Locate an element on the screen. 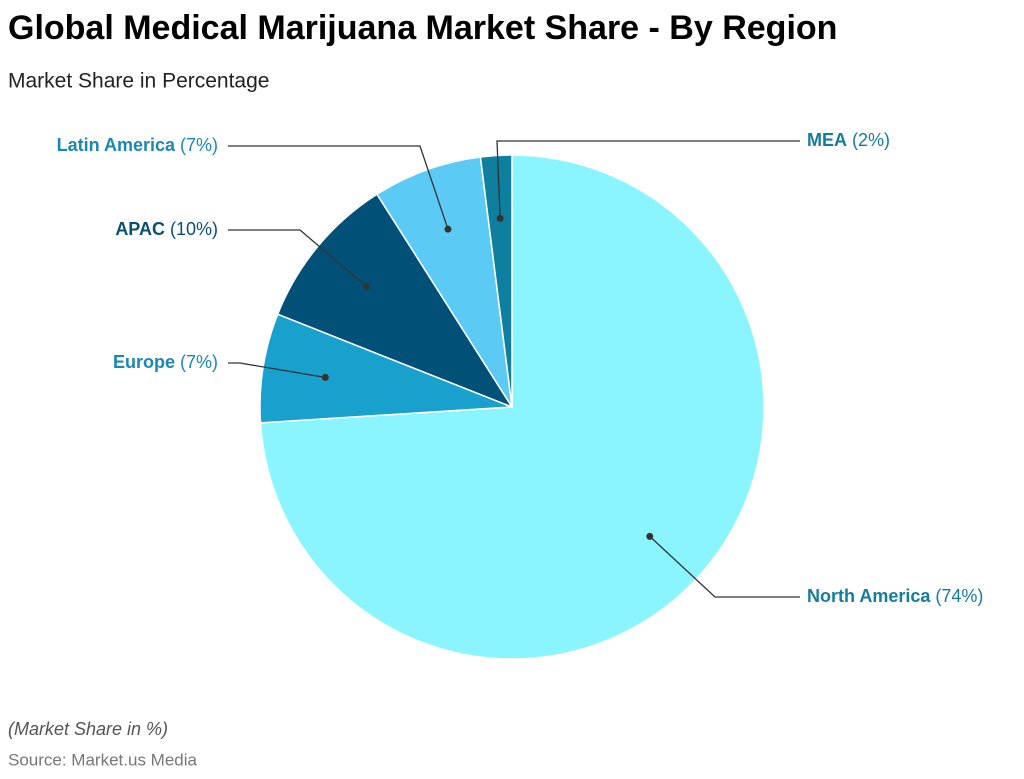  data-label: Latin America (7%) is located at coordinates (137, 145).